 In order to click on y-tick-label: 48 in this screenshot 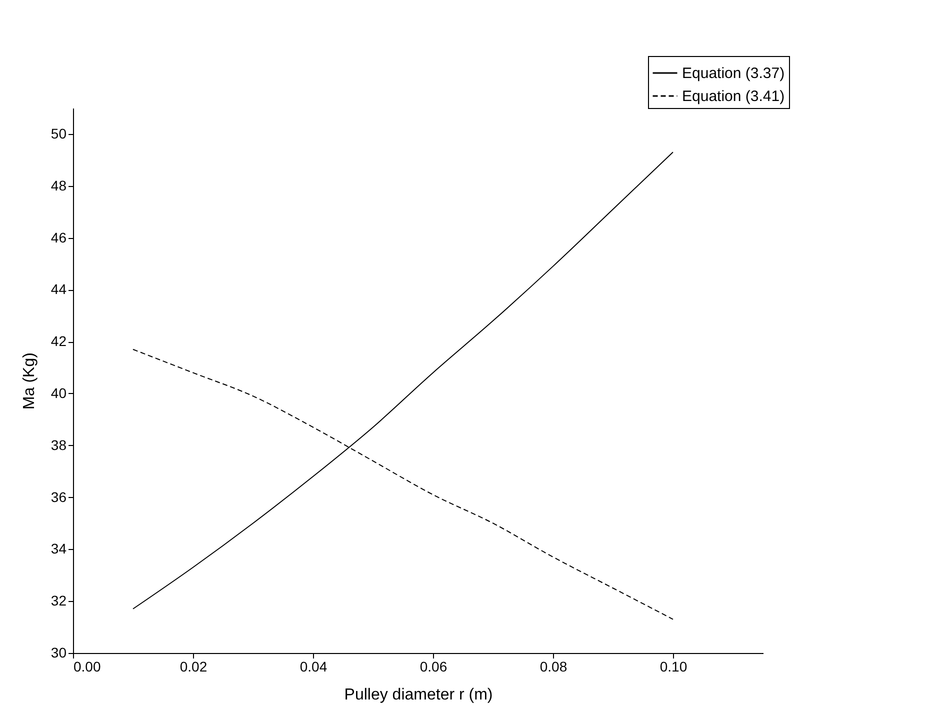, I will do `click(58, 185)`.